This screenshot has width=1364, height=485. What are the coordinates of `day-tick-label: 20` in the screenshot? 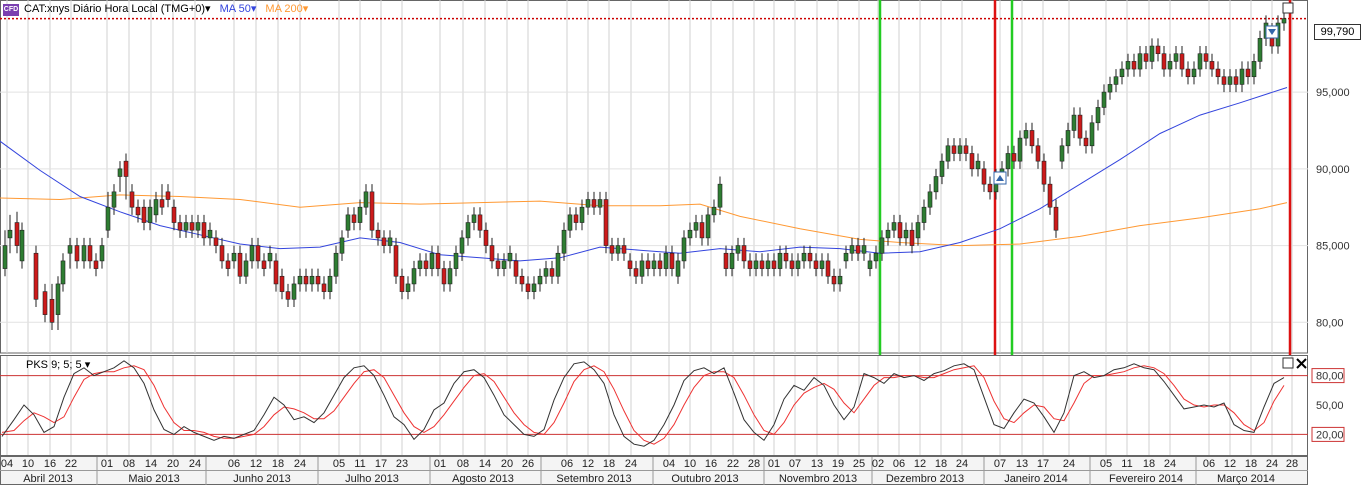 It's located at (507, 464).